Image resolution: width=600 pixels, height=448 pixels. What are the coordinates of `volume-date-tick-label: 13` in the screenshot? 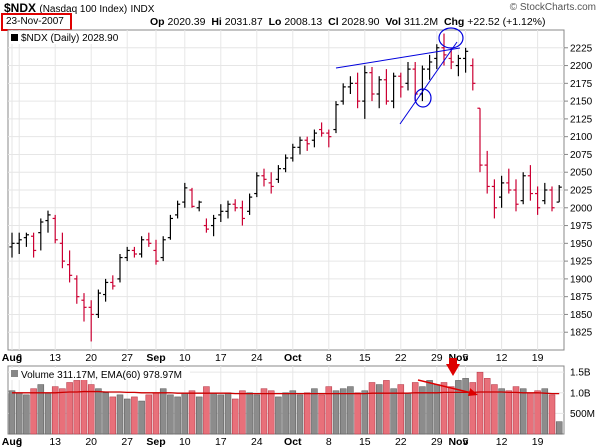 It's located at (55, 442).